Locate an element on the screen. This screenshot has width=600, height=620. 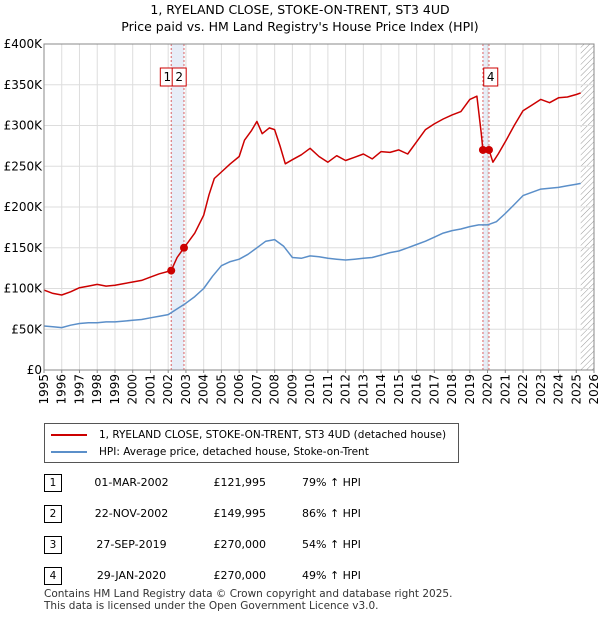
marker-label-box: 2 is located at coordinates (179, 77).